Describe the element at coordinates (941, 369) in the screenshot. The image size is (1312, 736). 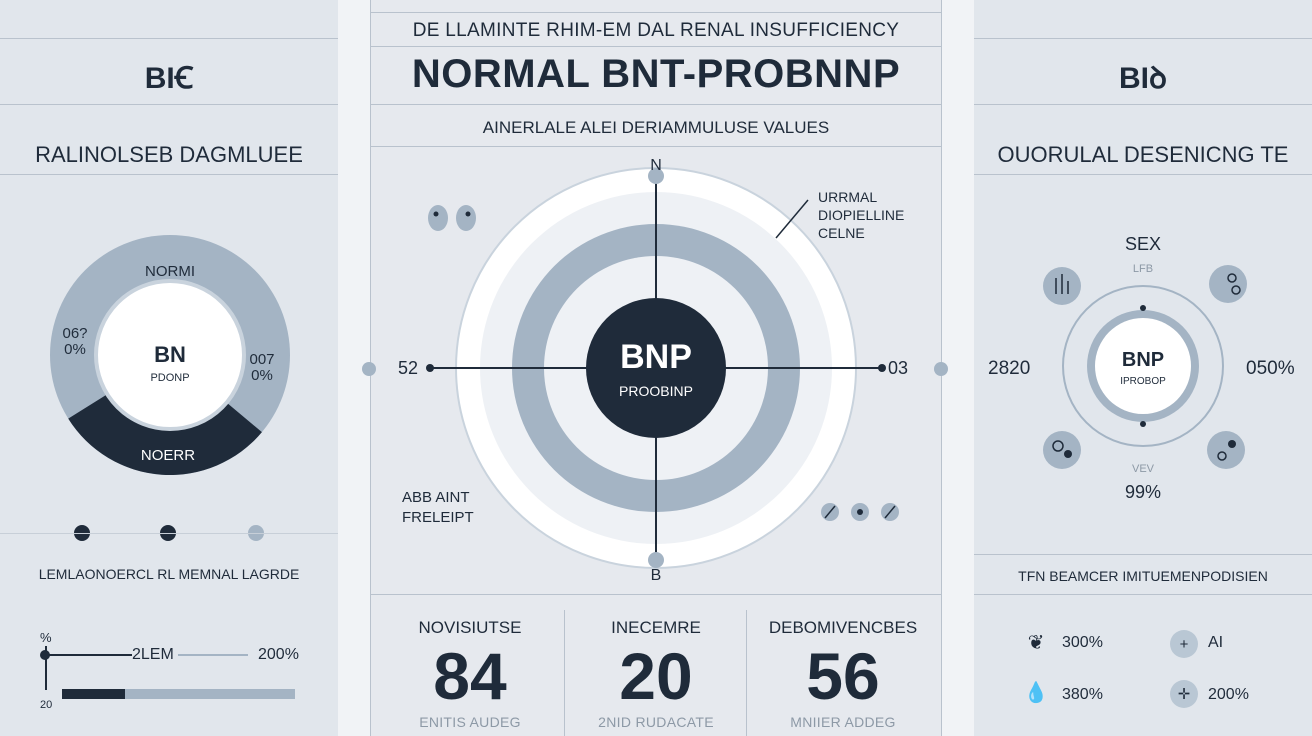
I see `next-nav-dot` at that location.